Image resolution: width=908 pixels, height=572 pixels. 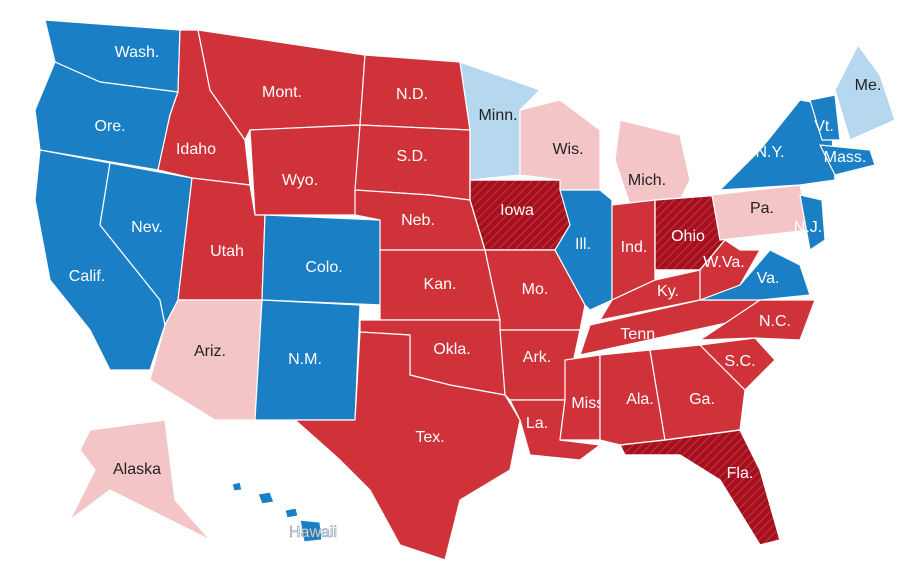 I want to click on state: Ala., so click(x=632, y=397).